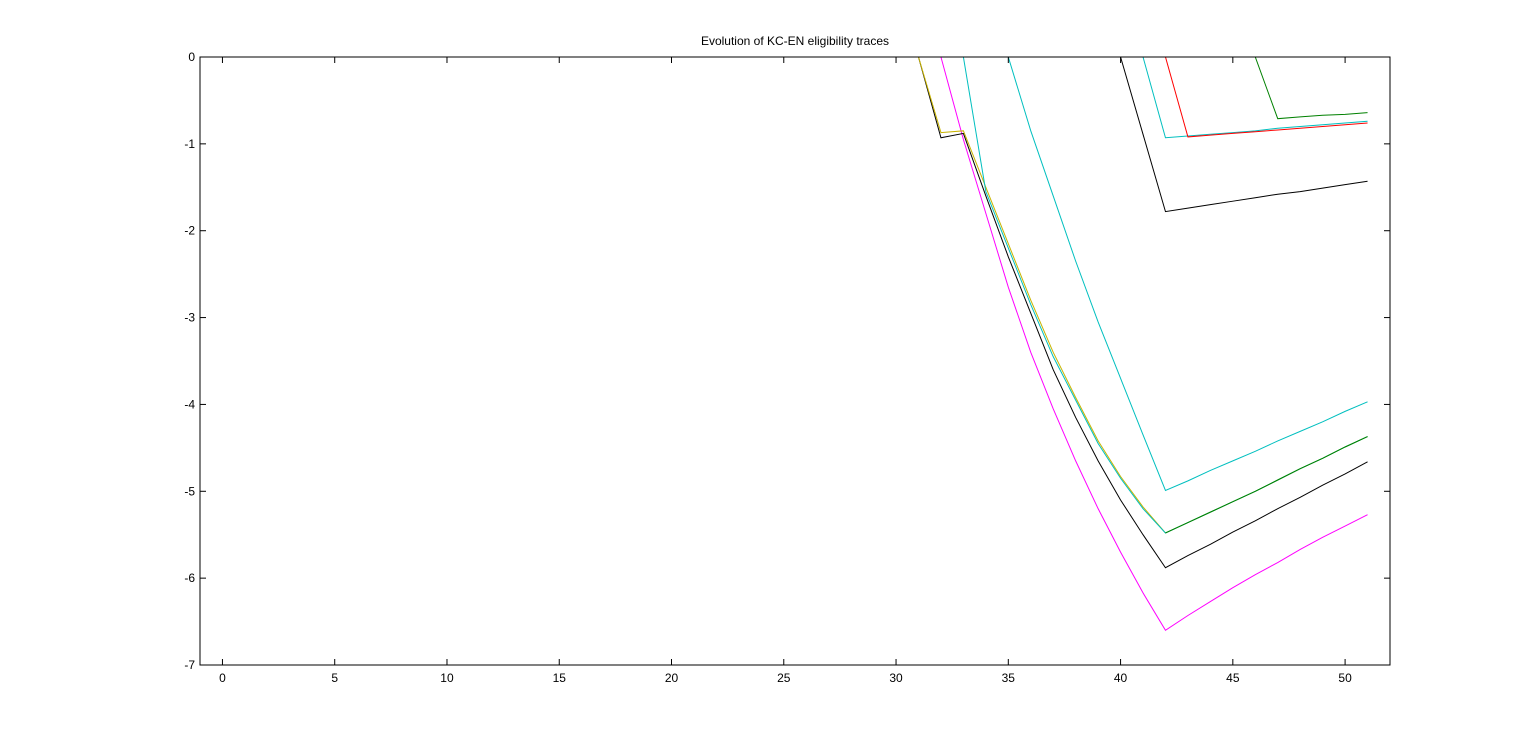 This screenshot has height=748, width=1537. What do you see at coordinates (795, 41) in the screenshot?
I see `chart-title: Evolution of KC-EN eligibility traces` at bounding box center [795, 41].